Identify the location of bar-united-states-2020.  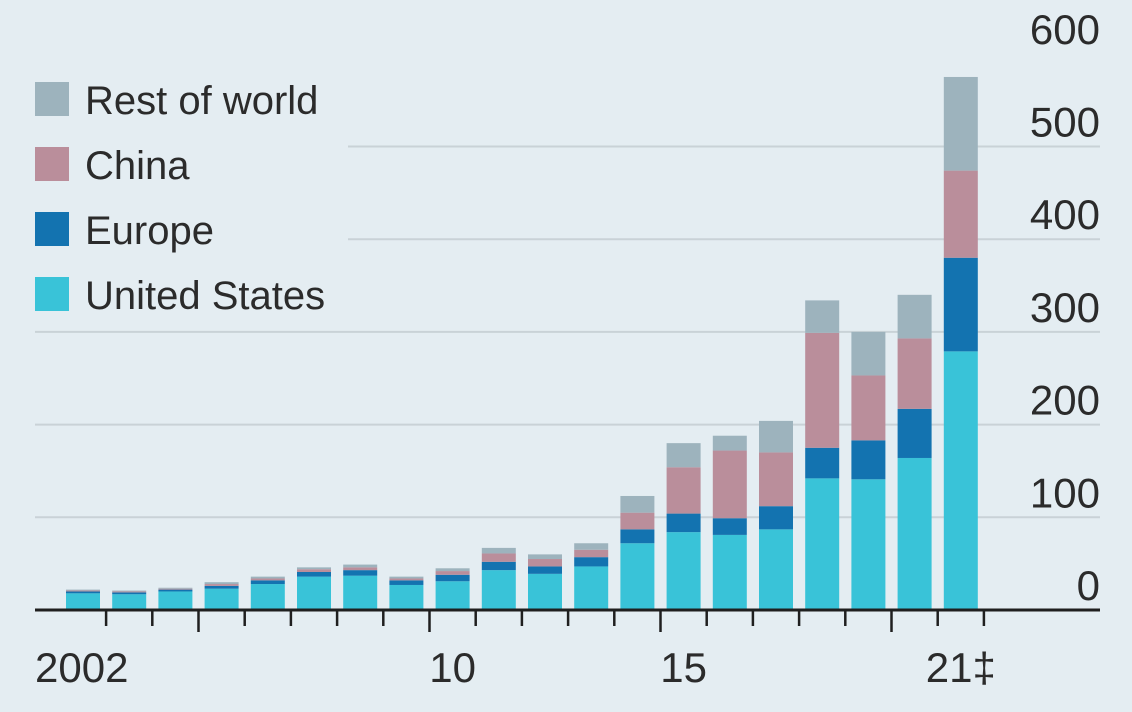
(914, 533).